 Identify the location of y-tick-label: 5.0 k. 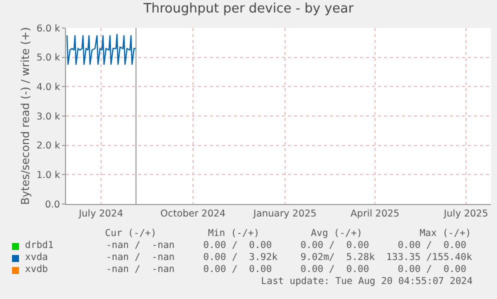
(48, 58).